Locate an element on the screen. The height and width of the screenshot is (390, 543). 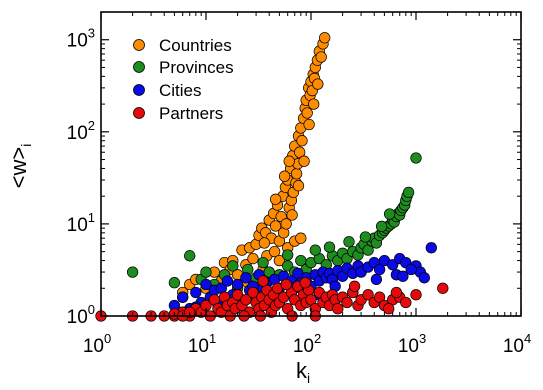
y-axis-label: <w>i is located at coordinates (20, 166).